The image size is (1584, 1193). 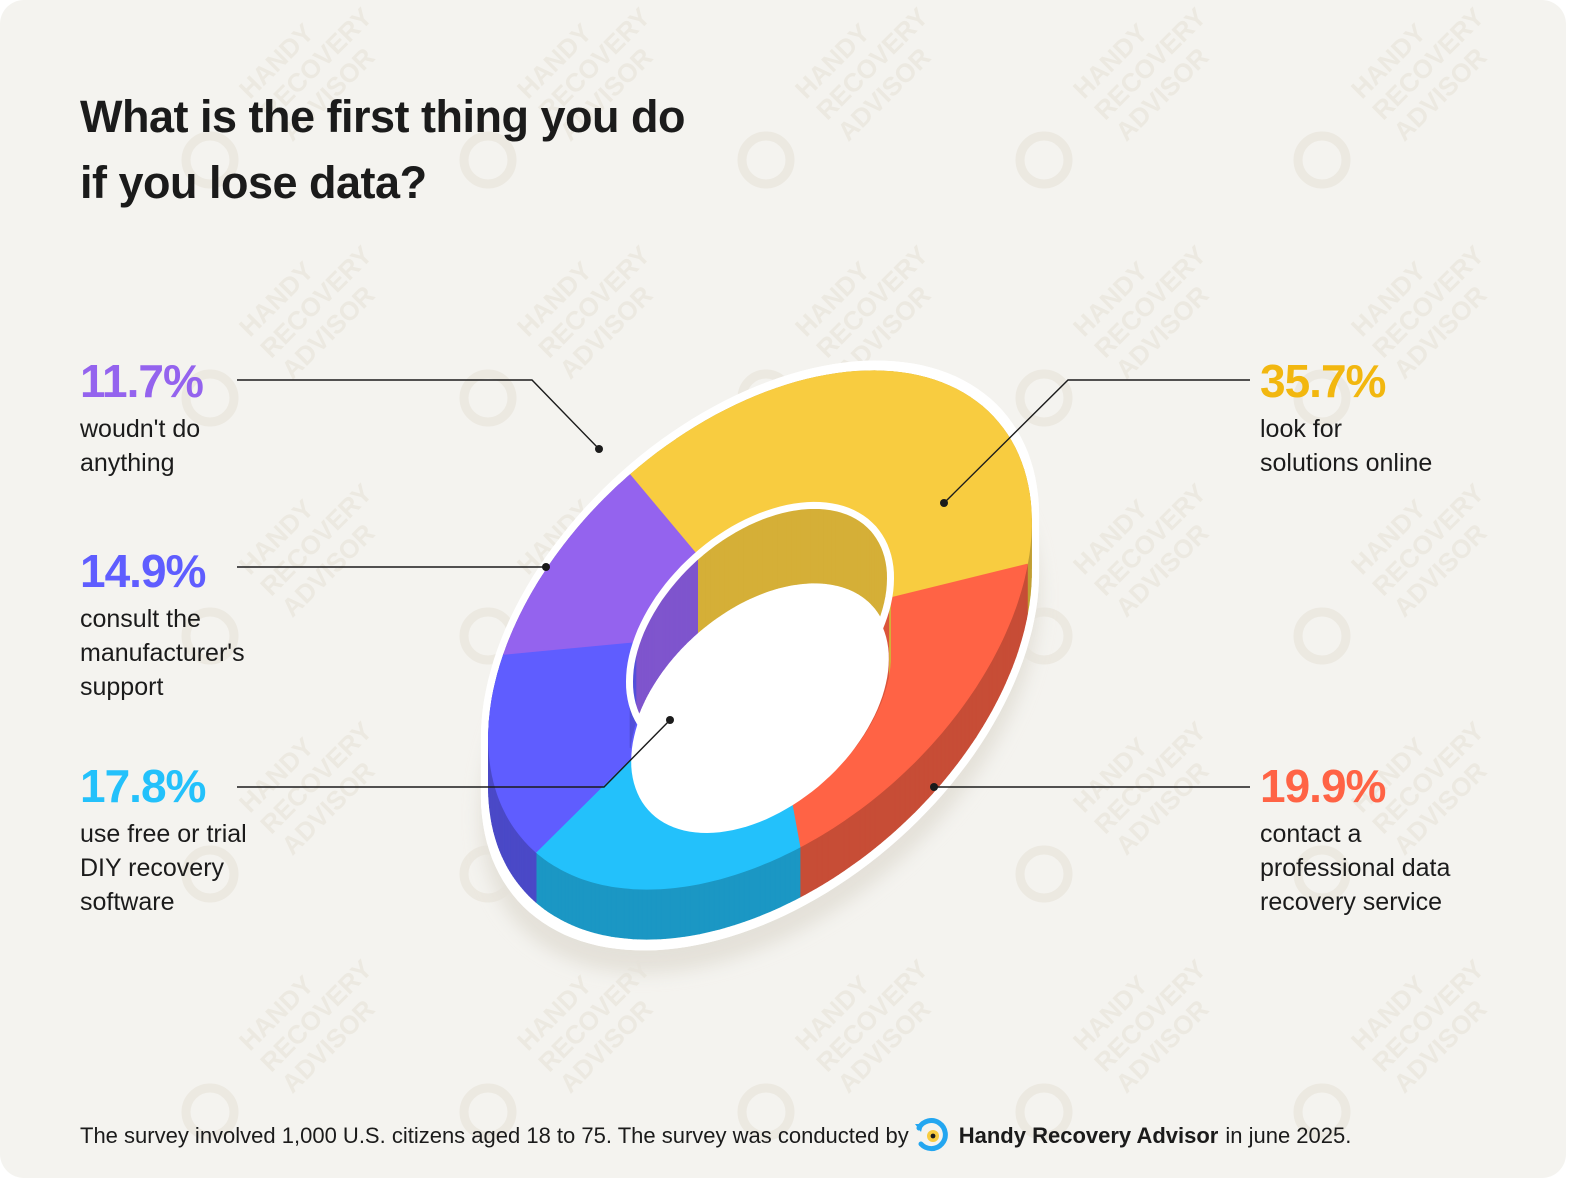 I want to click on leader-line-woudn-t-do-anything, so click(x=418, y=414).